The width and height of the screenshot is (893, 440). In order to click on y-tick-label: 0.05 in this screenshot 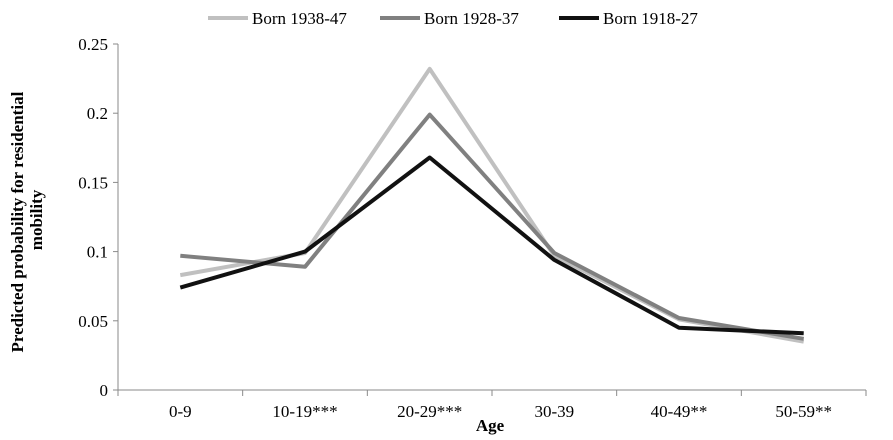, I will do `click(93, 321)`.